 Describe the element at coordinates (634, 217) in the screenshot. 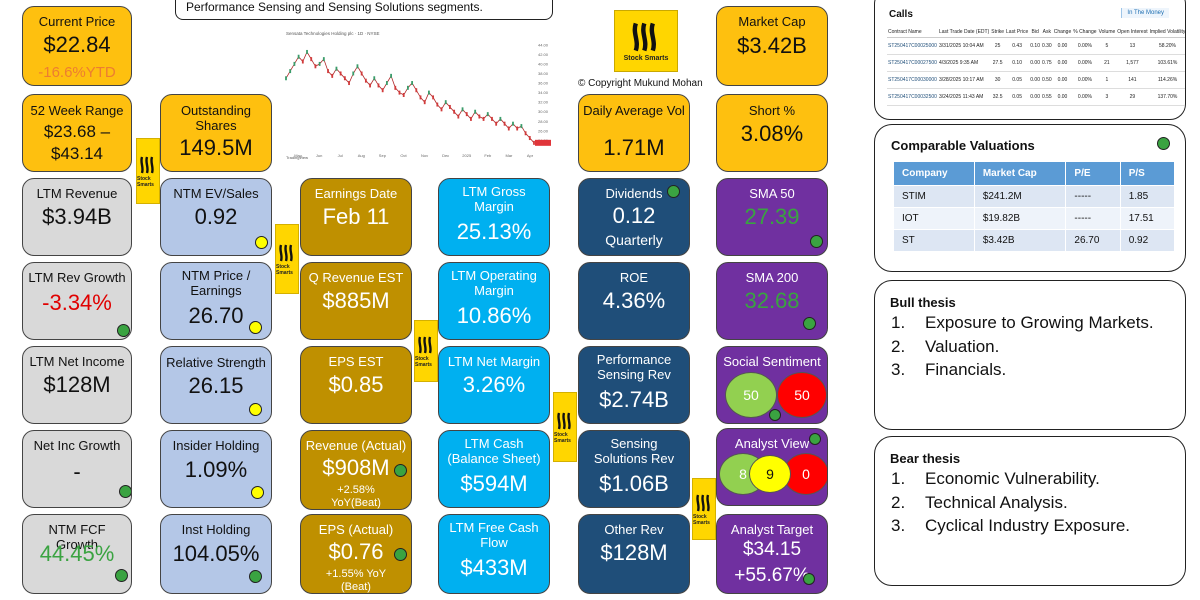

I see `dividends-tile: Dividends 0.12 Quarterly` at that location.